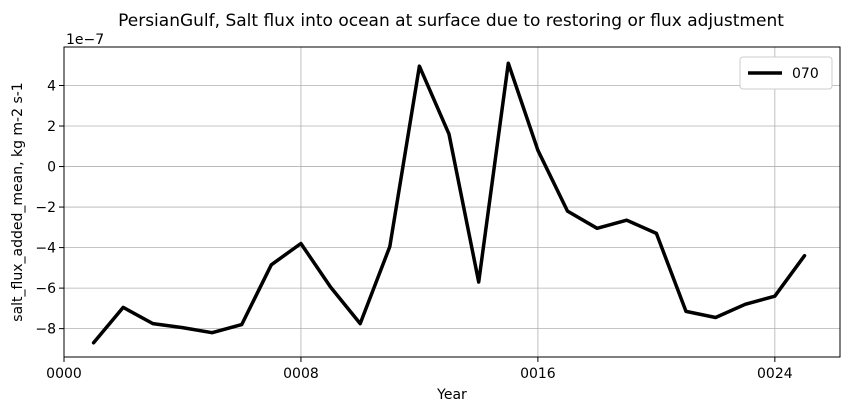  What do you see at coordinates (45, 249) in the screenshot?
I see `y-tick-label: −4` at bounding box center [45, 249].